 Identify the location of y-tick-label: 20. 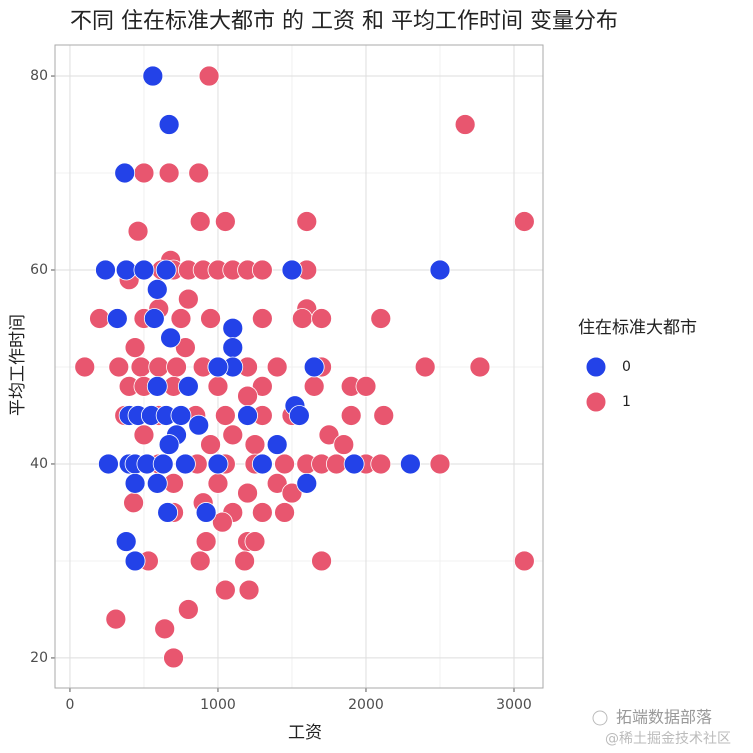
(39, 658).